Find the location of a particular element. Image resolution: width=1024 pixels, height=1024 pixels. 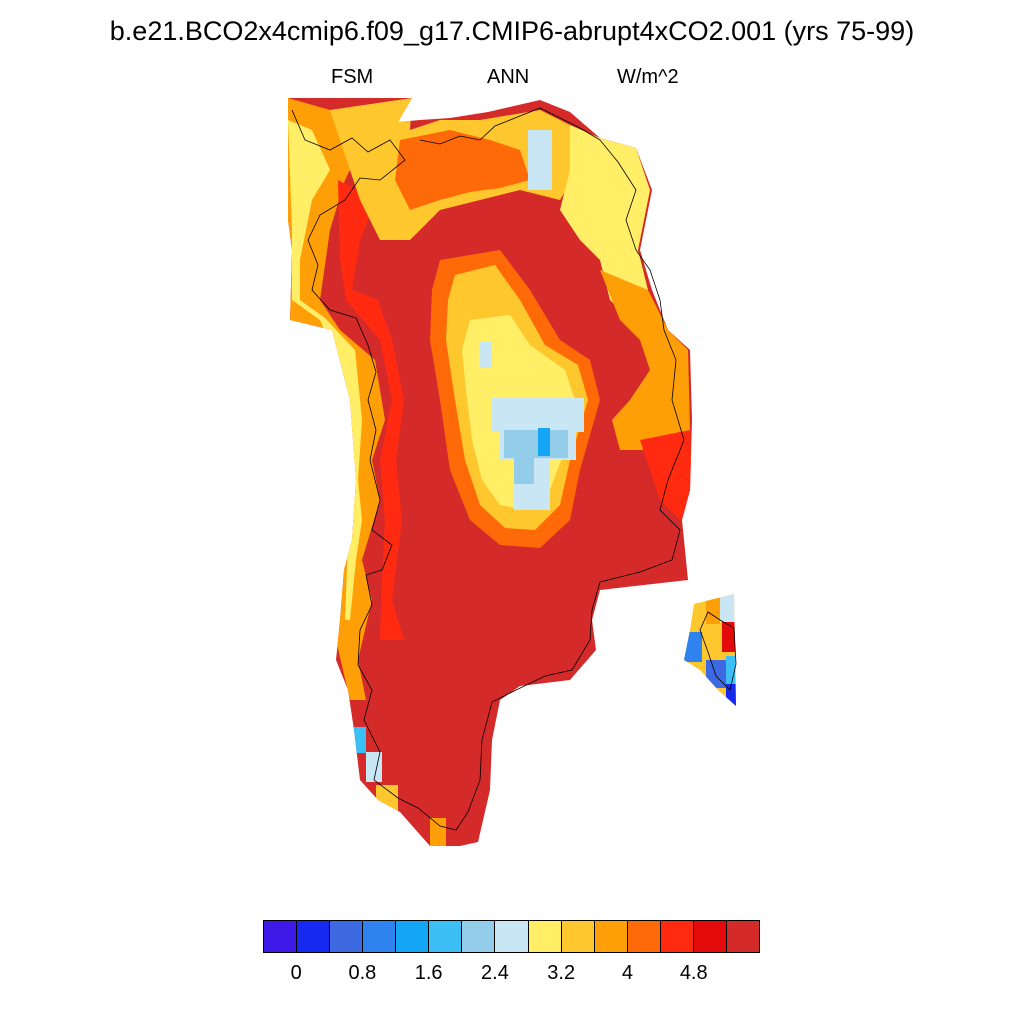

west-coast-orange is located at coordinates (336, 399).